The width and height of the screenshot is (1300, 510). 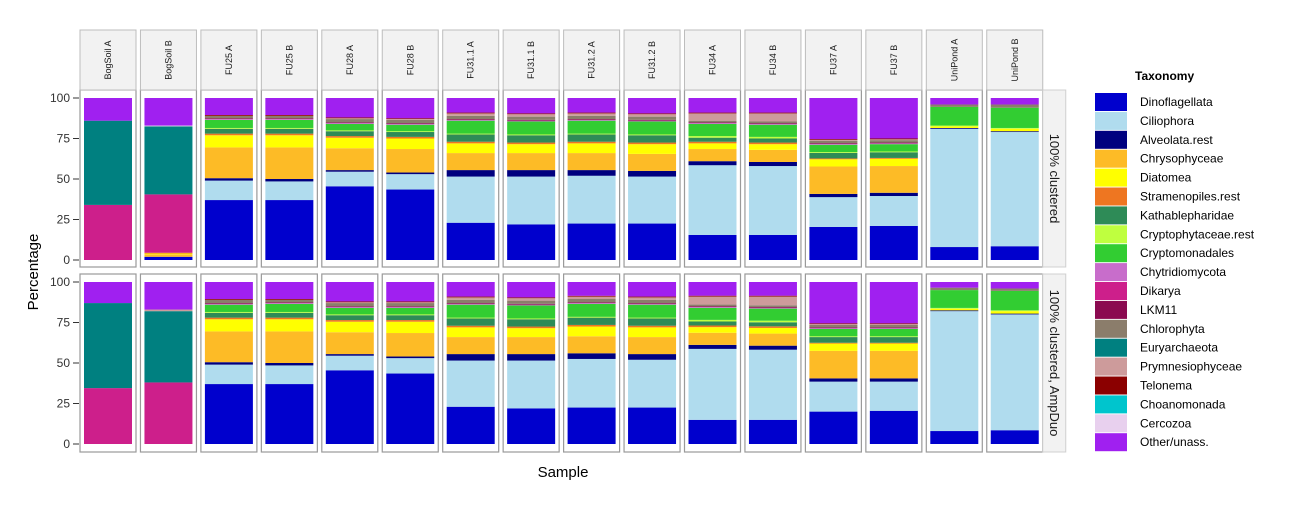 What do you see at coordinates (1054, 179) in the screenshot?
I see `facet-strip-label: 100% clustered` at bounding box center [1054, 179].